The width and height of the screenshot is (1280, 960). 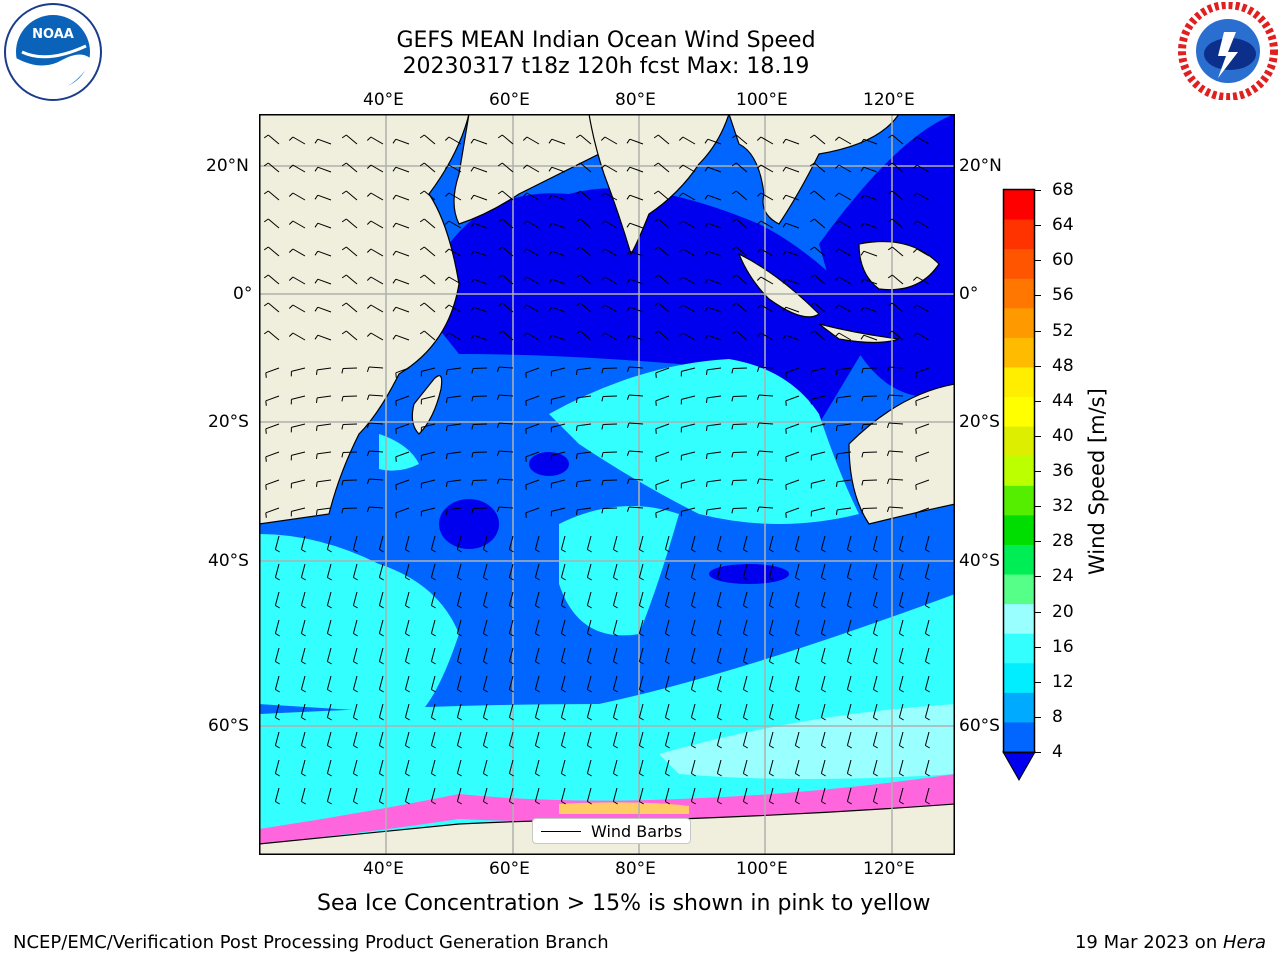 What do you see at coordinates (1019, 471) in the screenshot?
I see `colorbar-frame` at bounding box center [1019, 471].